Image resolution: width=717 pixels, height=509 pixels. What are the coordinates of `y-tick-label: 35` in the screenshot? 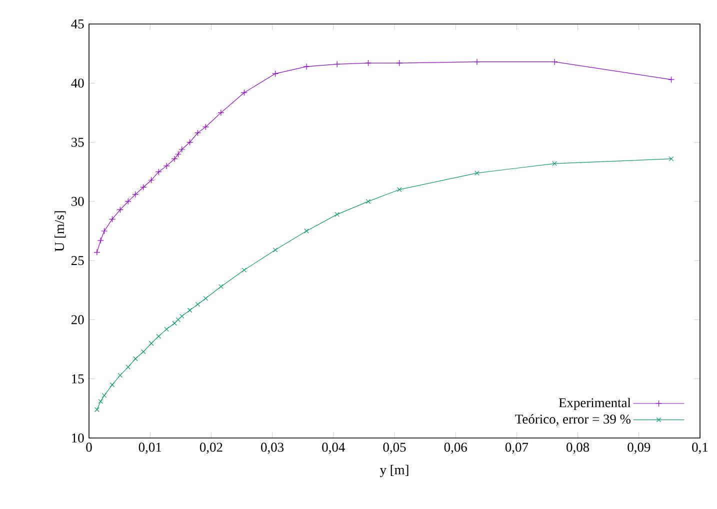 It's located at (78, 142).